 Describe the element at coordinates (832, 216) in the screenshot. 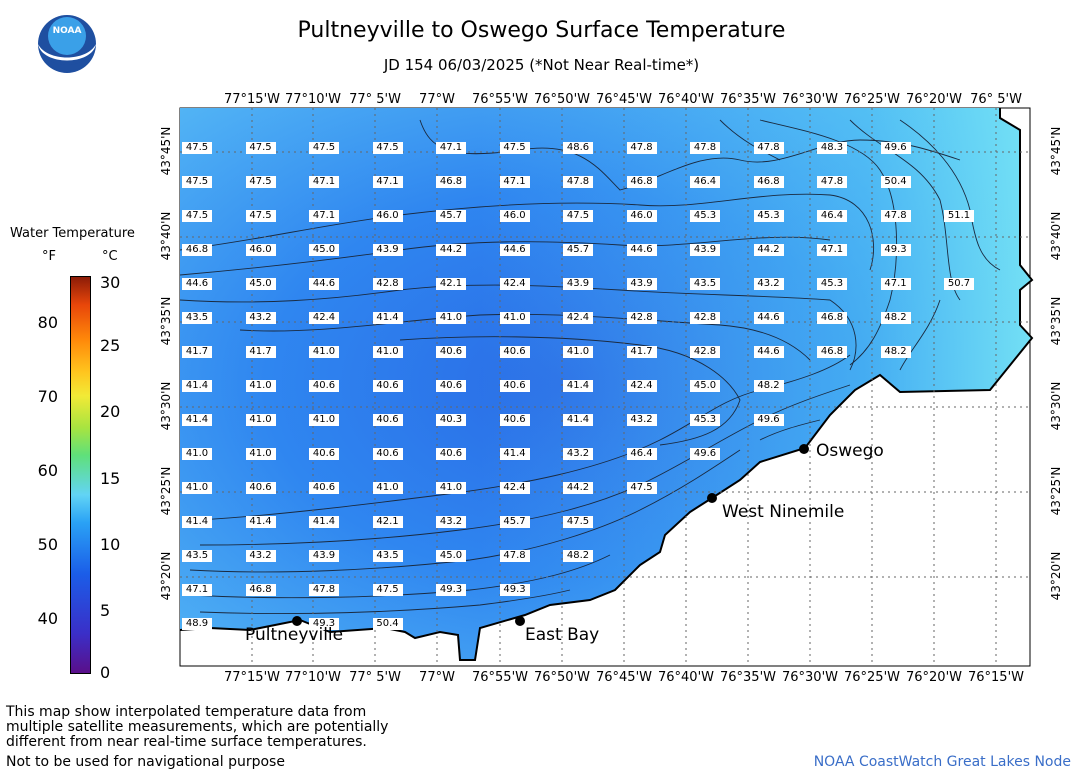

I see `temperature-value: 46.4` at that location.